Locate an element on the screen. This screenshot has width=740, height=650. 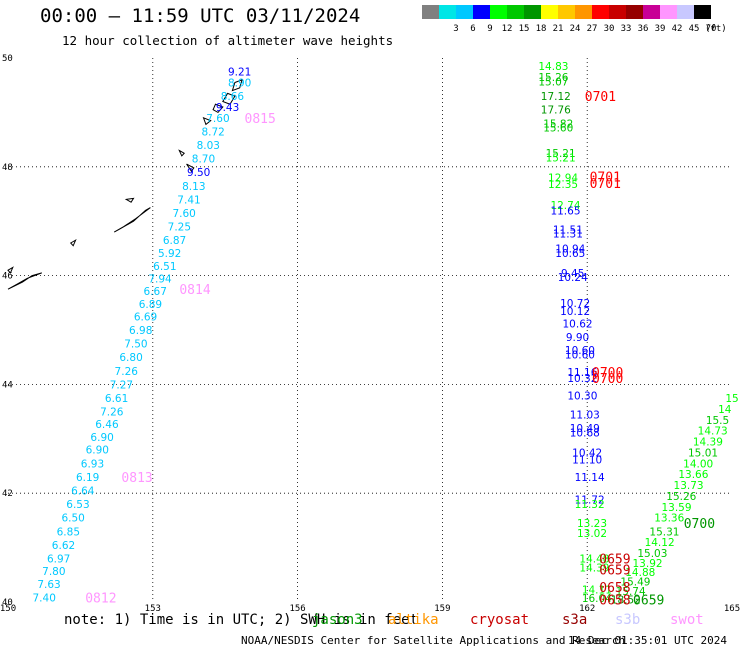
wave-height-label: 9.90 is located at coordinates (577, 338).